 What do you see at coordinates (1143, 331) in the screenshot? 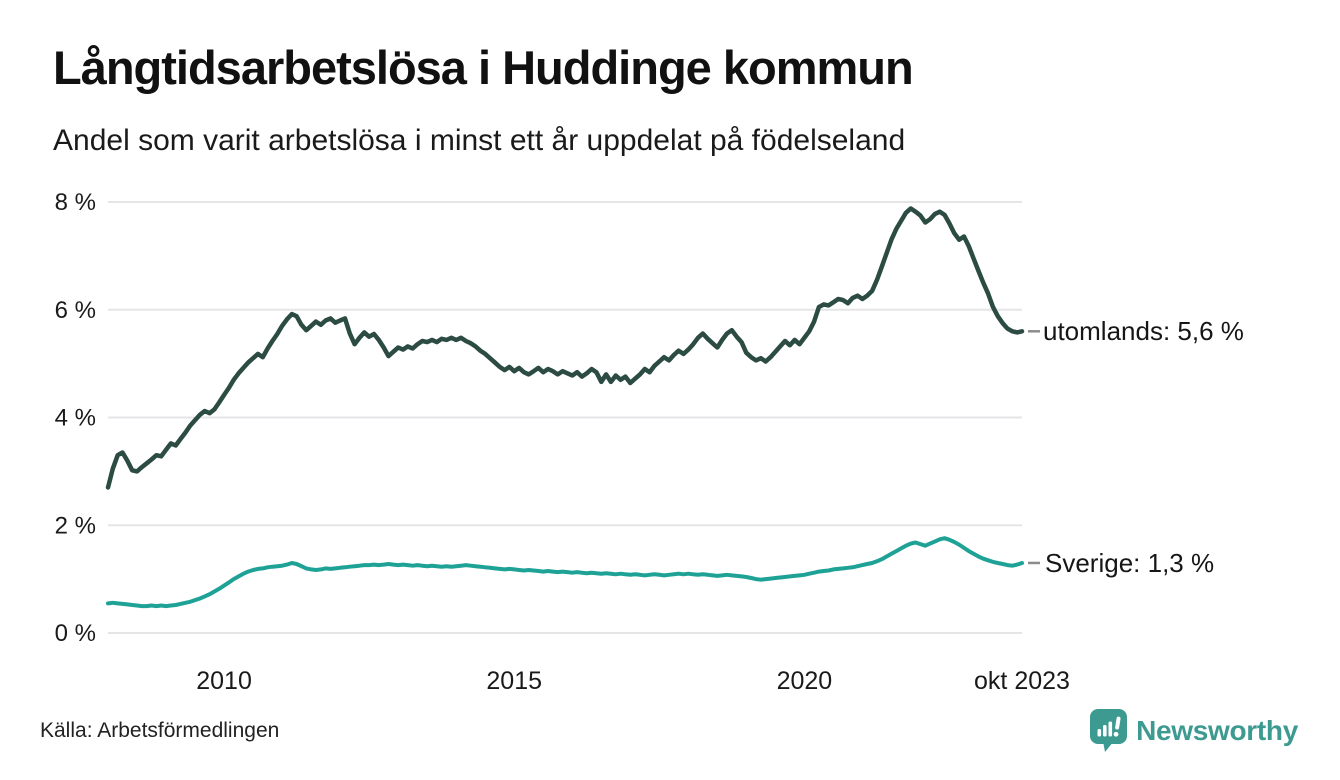
I see `series-label-utomlands: utomlands: 5,6 %` at bounding box center [1143, 331].